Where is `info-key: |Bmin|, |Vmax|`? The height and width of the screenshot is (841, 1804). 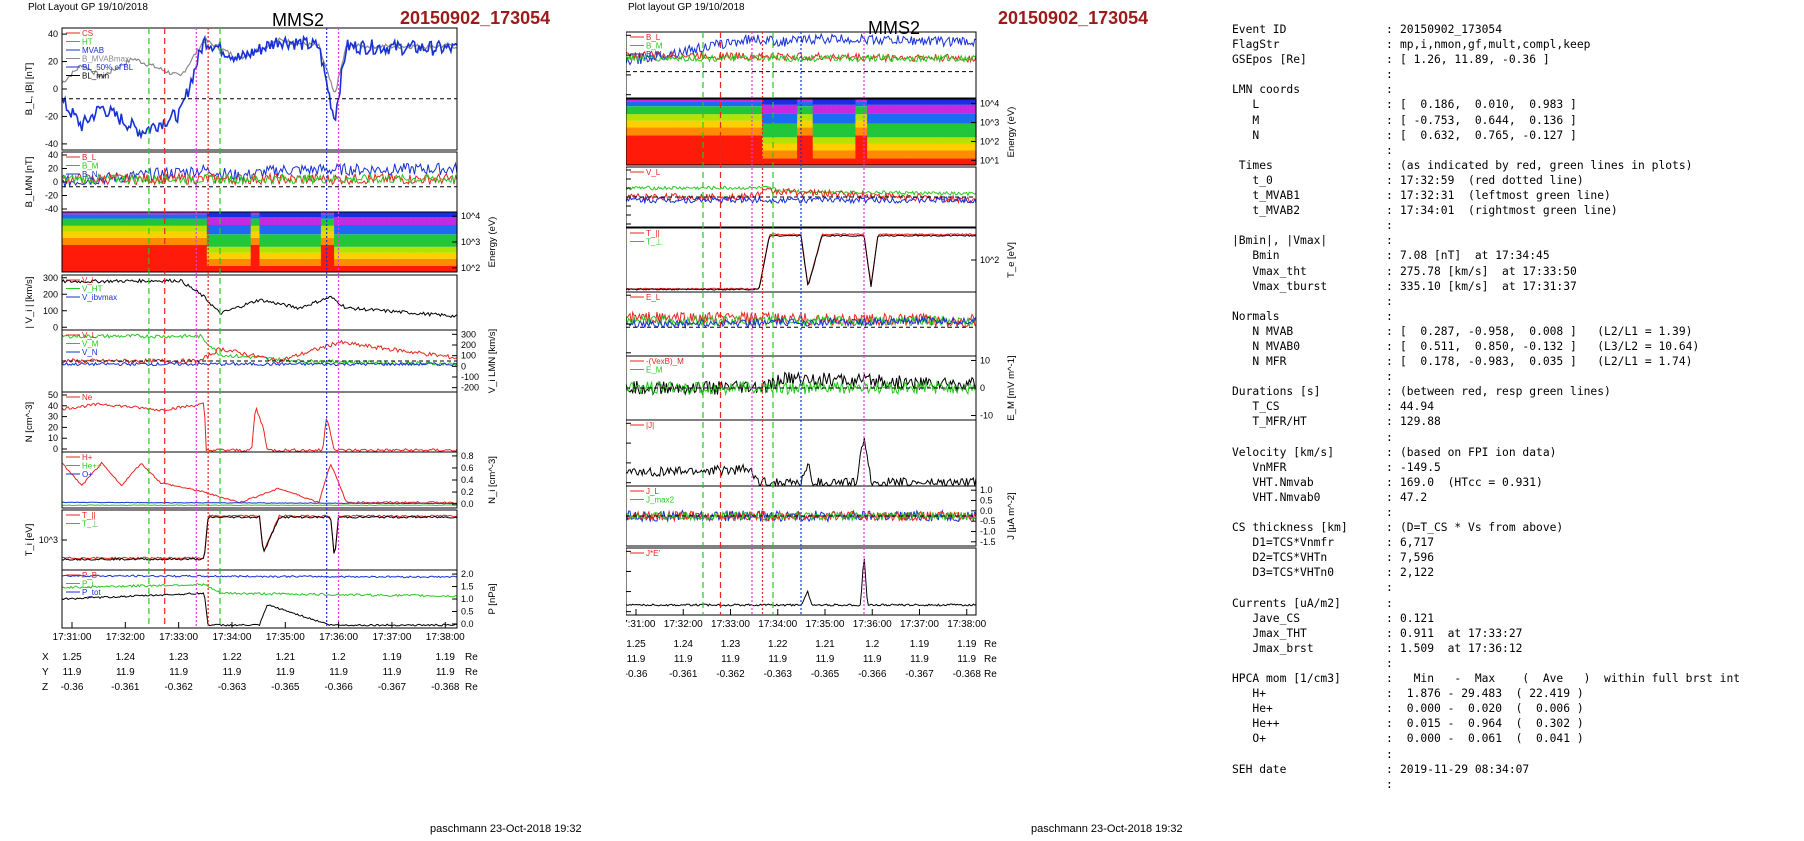
info-key: |Bmin|, |Vmax| is located at coordinates (1280, 241).